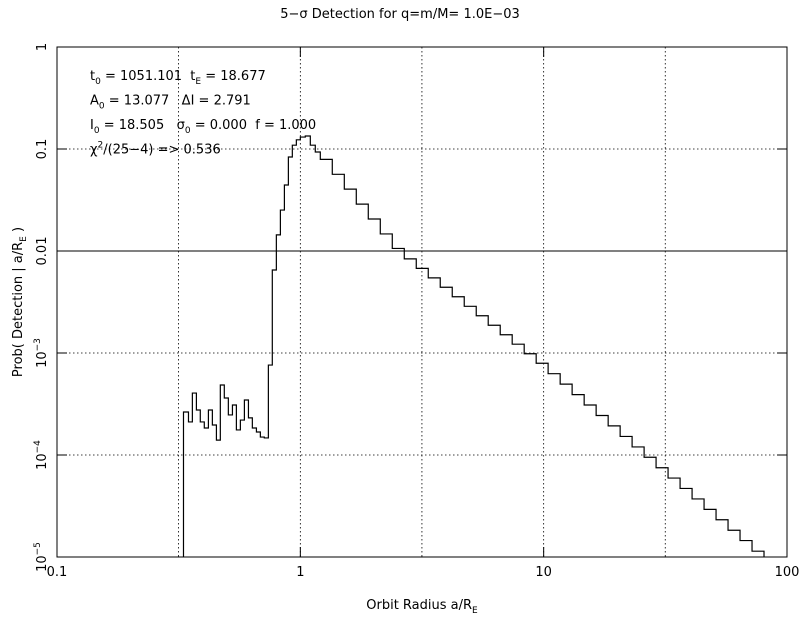 The width and height of the screenshot is (803, 621). Describe the element at coordinates (543, 572) in the screenshot. I see `x-tick-label: 10` at that location.